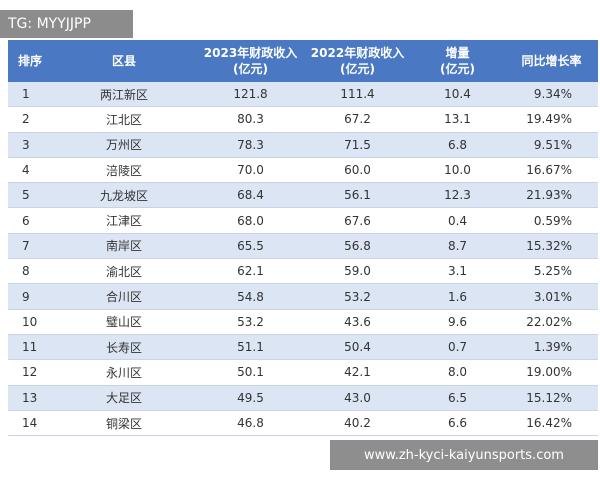  I want to click on table-cell: 42.1, so click(357, 373).